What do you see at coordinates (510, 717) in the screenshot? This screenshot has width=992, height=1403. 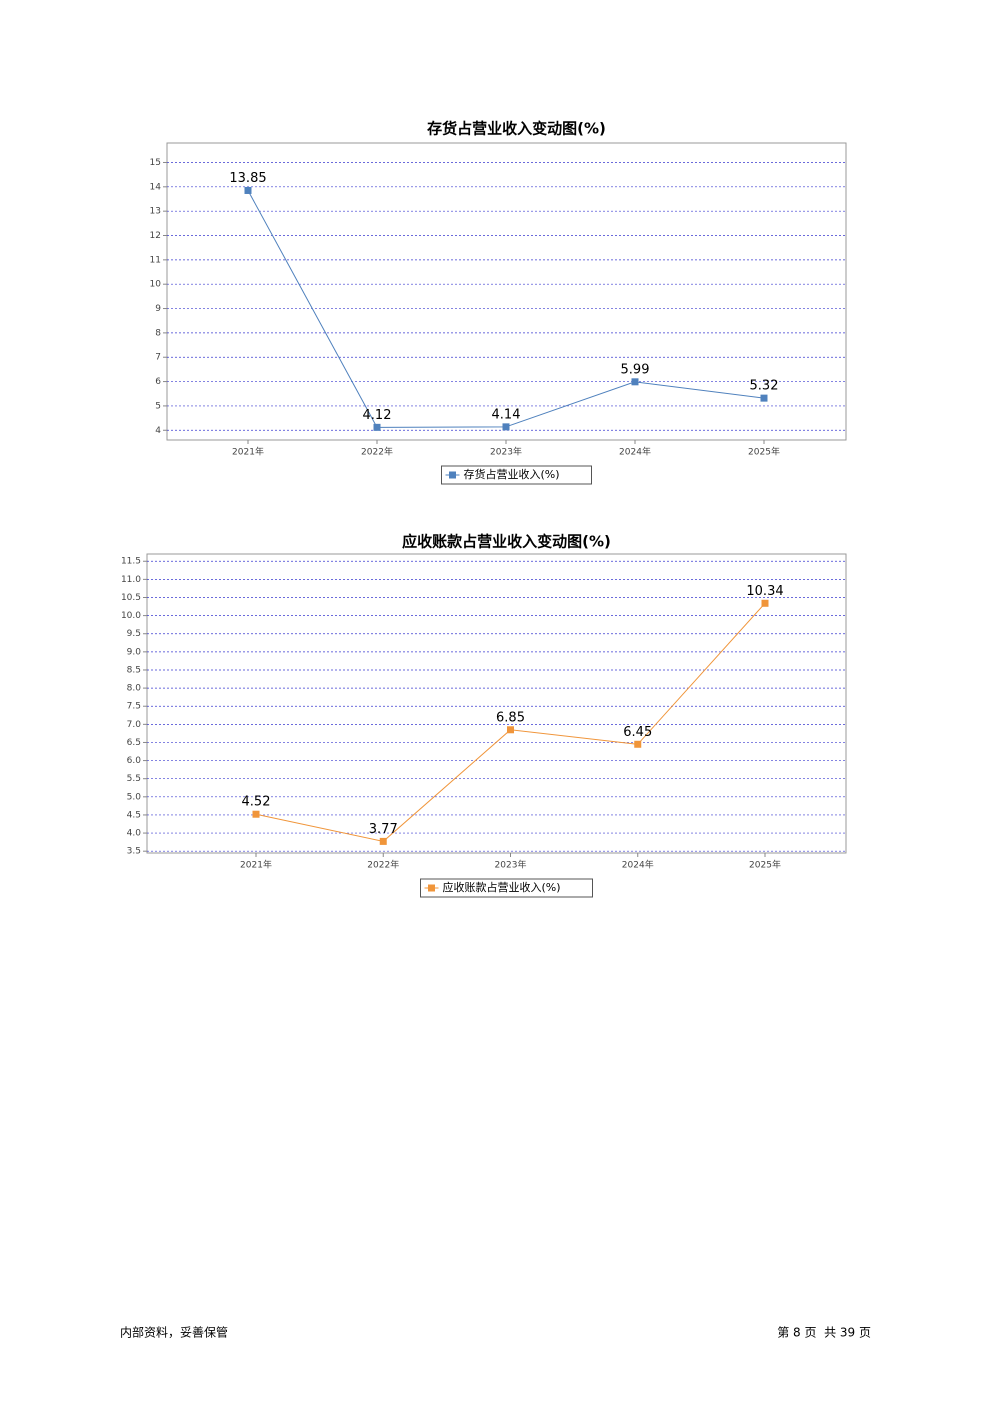 I see `data-label: 6.85` at bounding box center [510, 717].